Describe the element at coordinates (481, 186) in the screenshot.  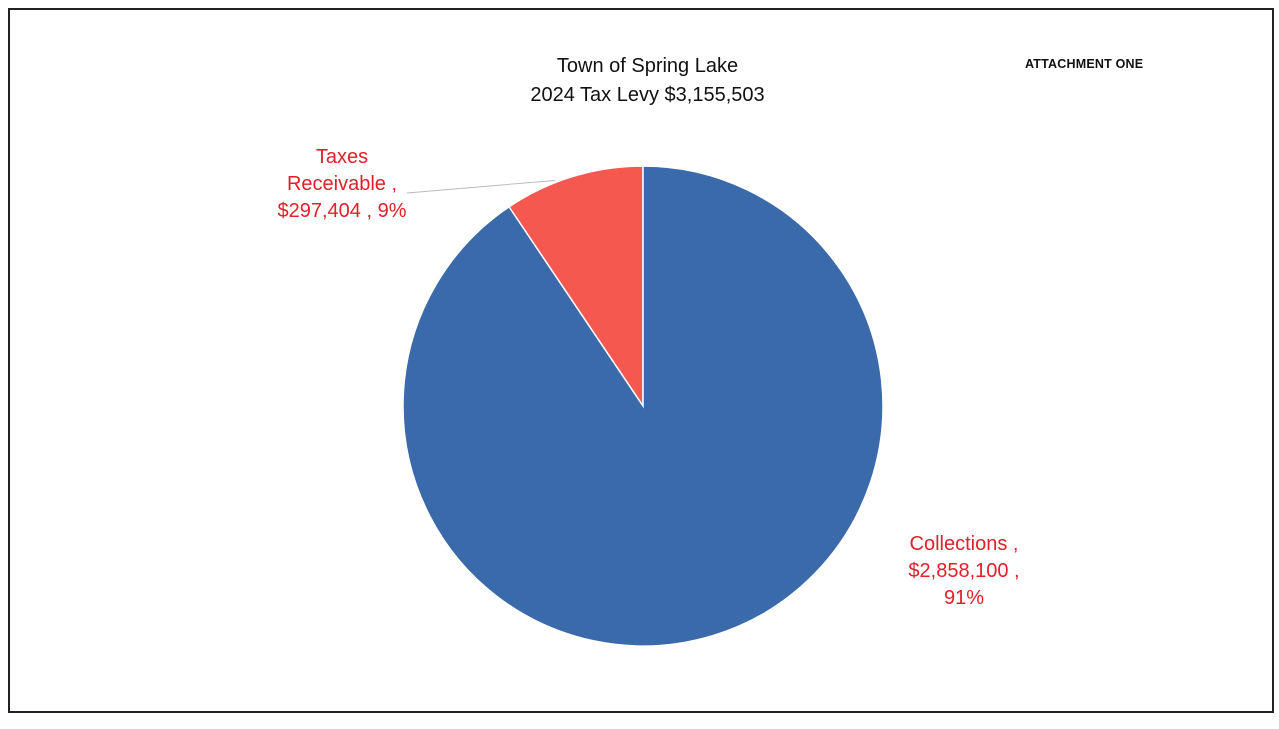
I see `leader-line-taxes-receivable` at that location.